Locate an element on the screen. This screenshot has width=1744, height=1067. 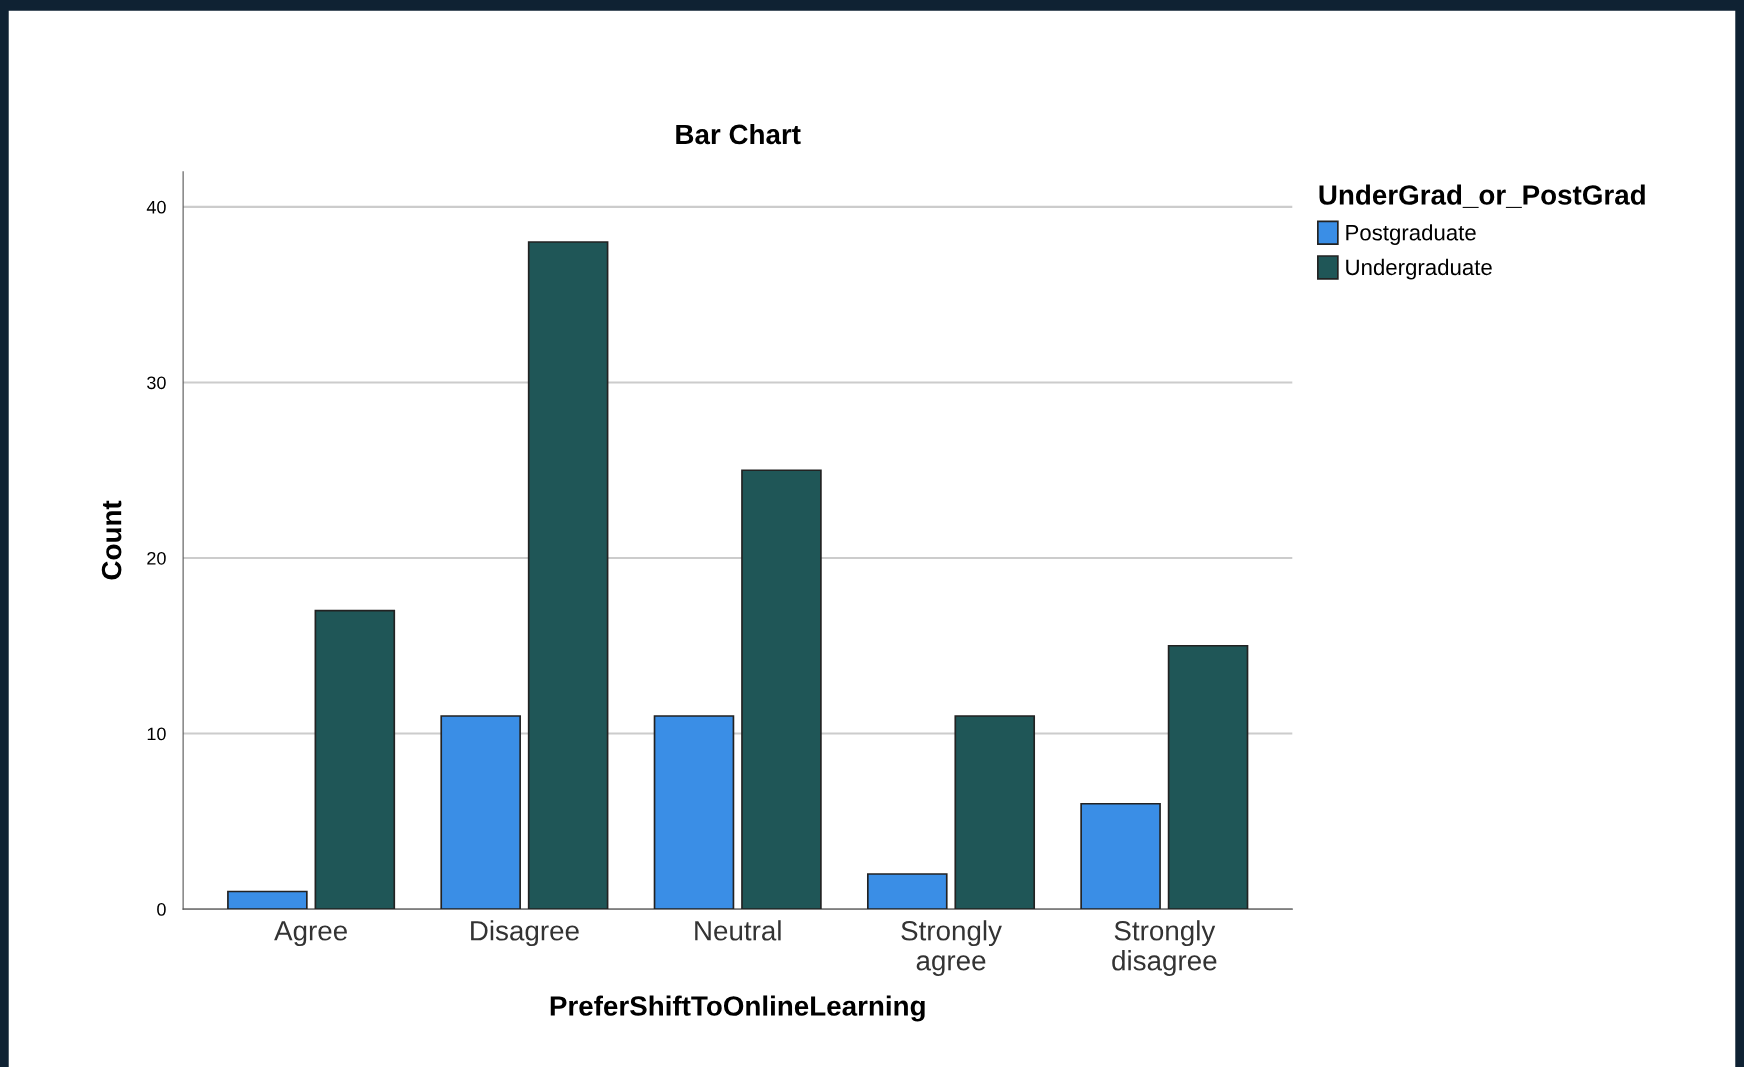
legend-title: UnderGrad_or_PostGrad is located at coordinates (1482, 196).